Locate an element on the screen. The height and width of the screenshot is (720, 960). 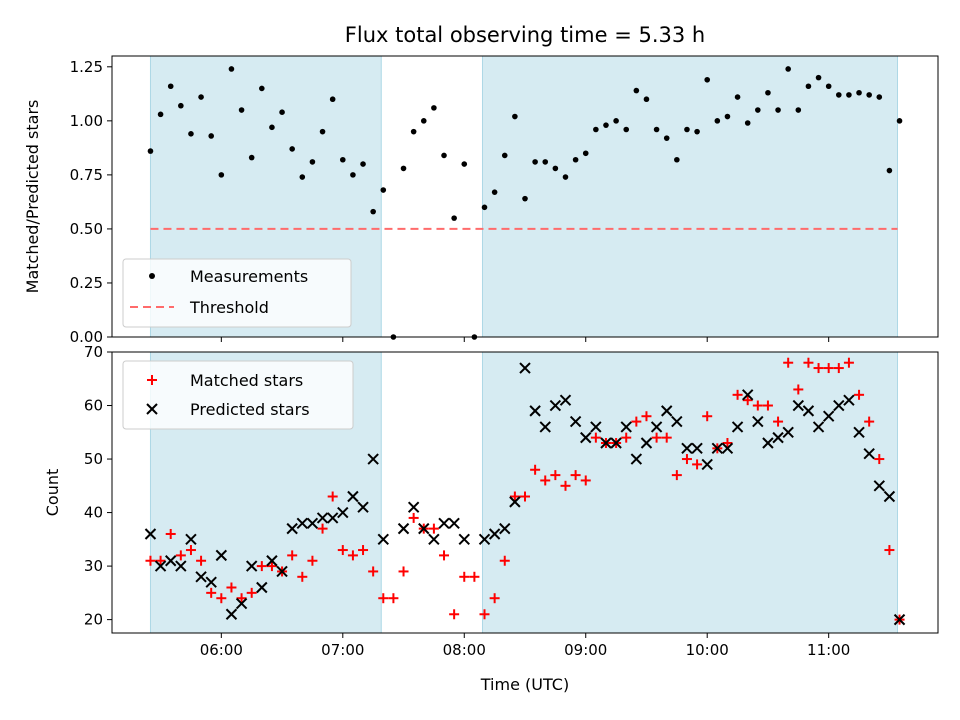
y-tick-label: 1.00 is located at coordinates (86, 121).